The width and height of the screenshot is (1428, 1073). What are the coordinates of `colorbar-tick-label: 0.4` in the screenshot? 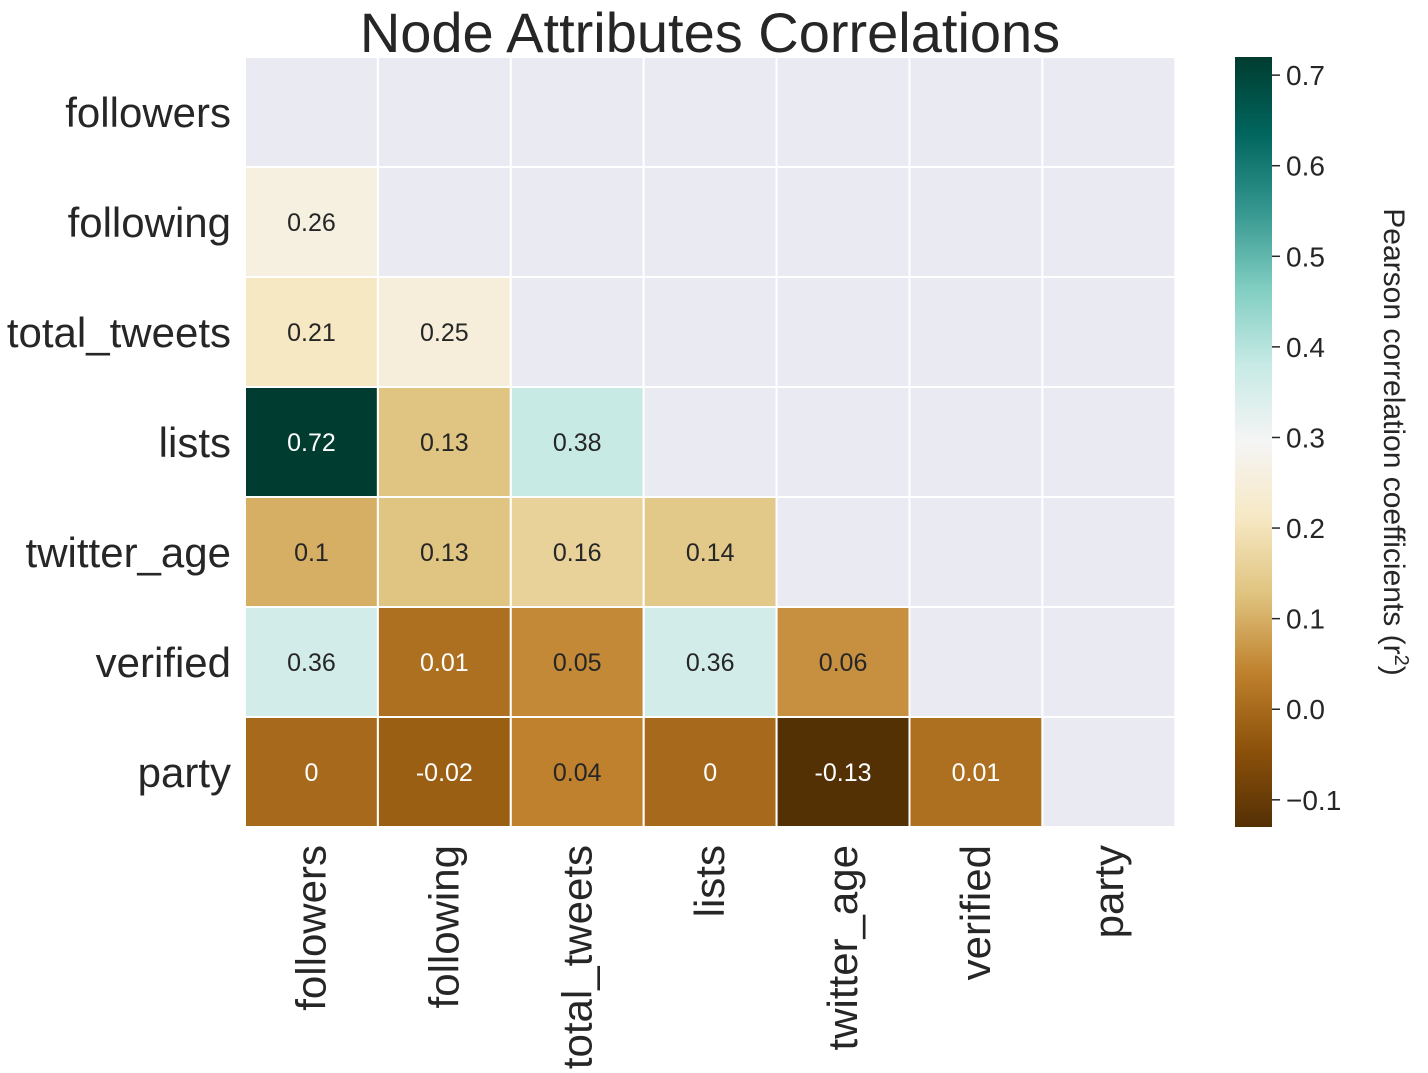 It's located at (1305, 347).